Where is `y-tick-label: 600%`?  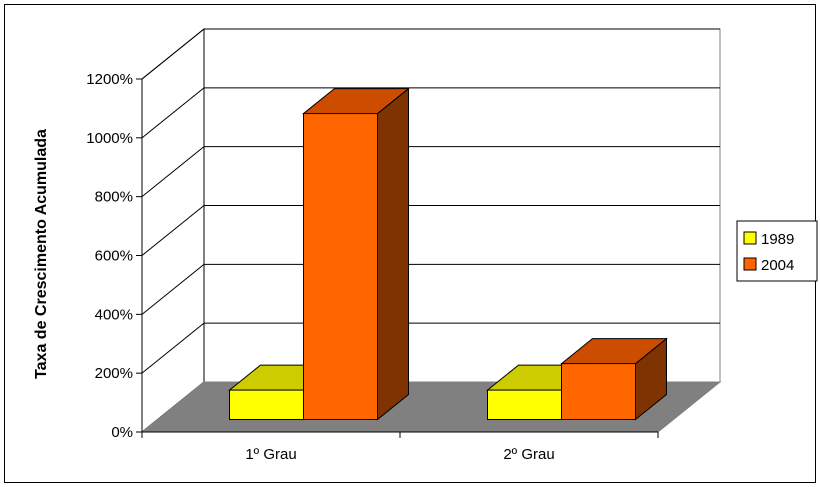 y-tick-label: 600% is located at coordinates (114, 256).